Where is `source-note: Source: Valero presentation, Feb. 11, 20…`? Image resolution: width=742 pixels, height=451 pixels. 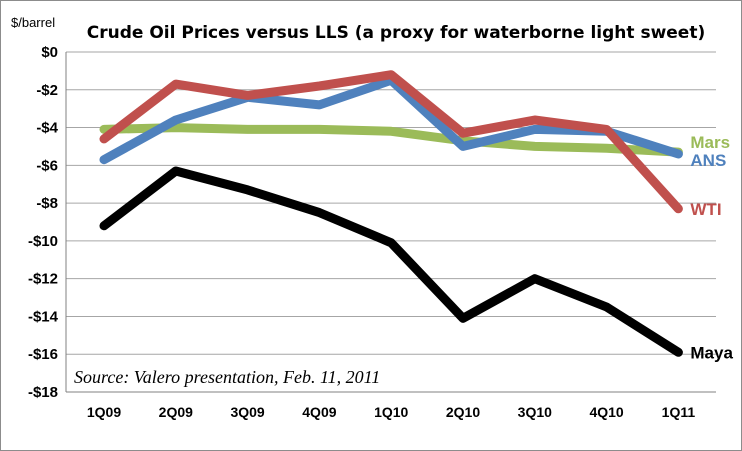 source-note: Source: Valero presentation, Feb. 11, 20… is located at coordinates (227, 377).